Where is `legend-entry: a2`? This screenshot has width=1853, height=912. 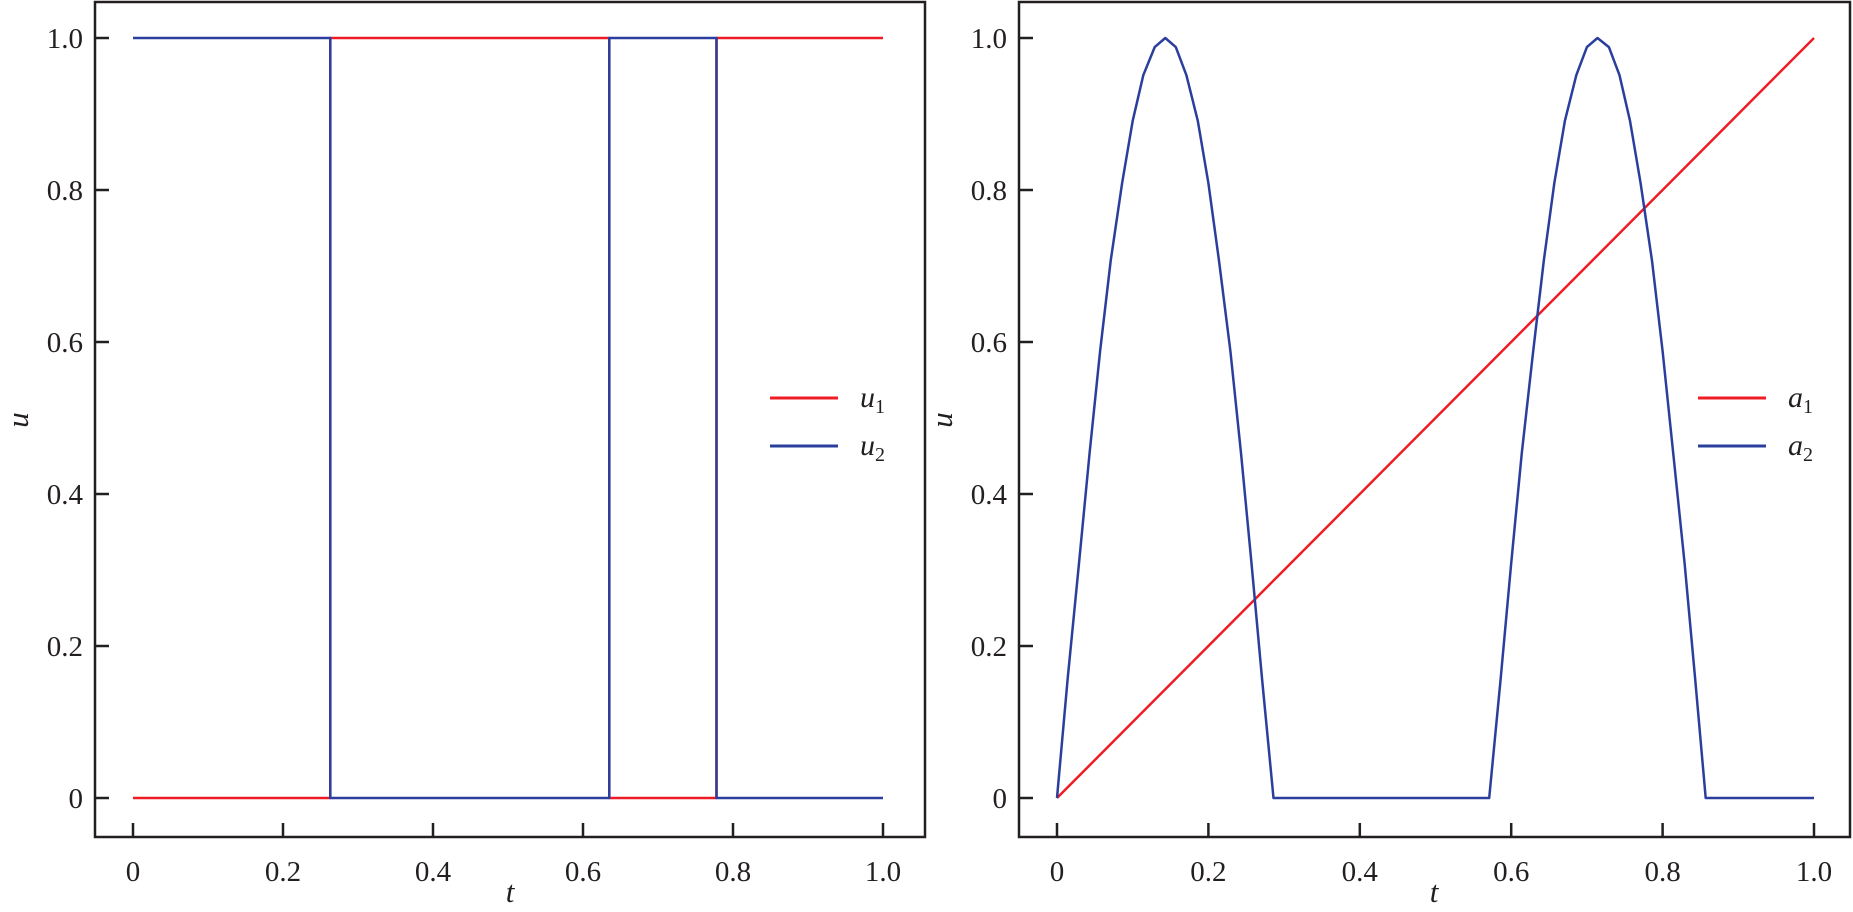
legend-entry: a2 is located at coordinates (1800, 447).